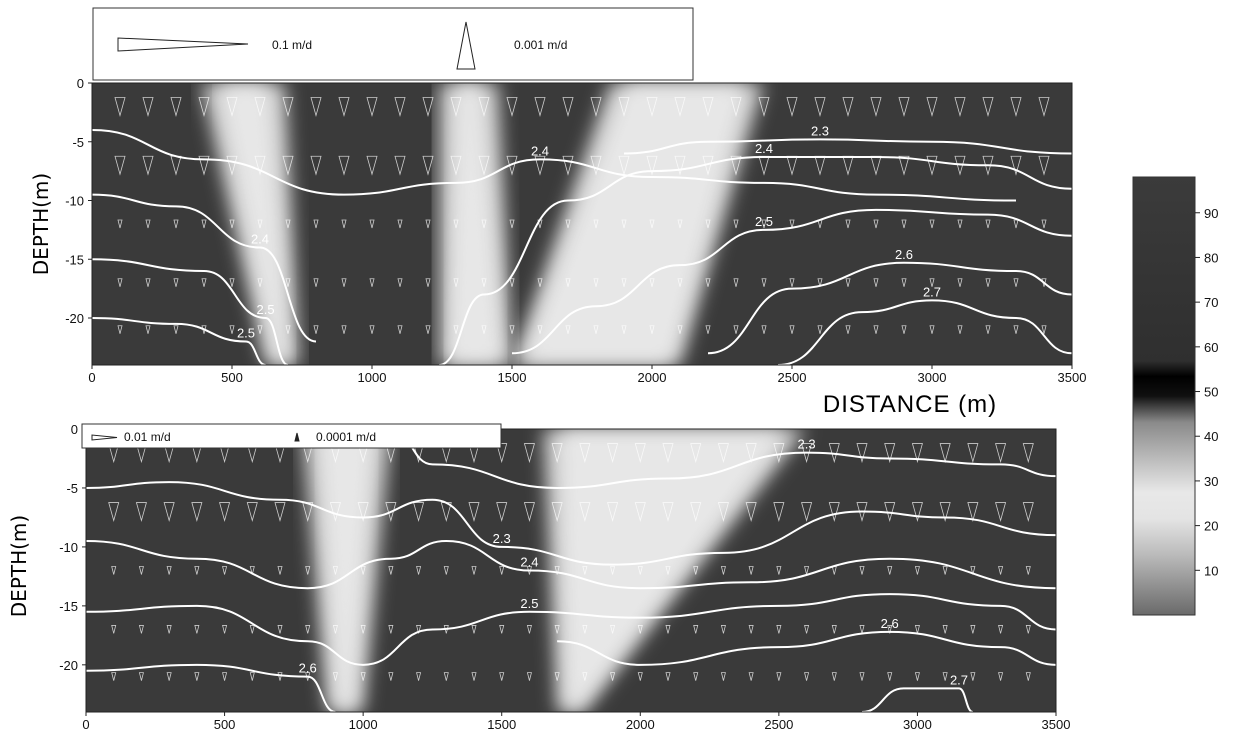 The image size is (1256, 732). What do you see at coordinates (1211, 347) in the screenshot?
I see `colorbar-tick-label: 60` at bounding box center [1211, 347].